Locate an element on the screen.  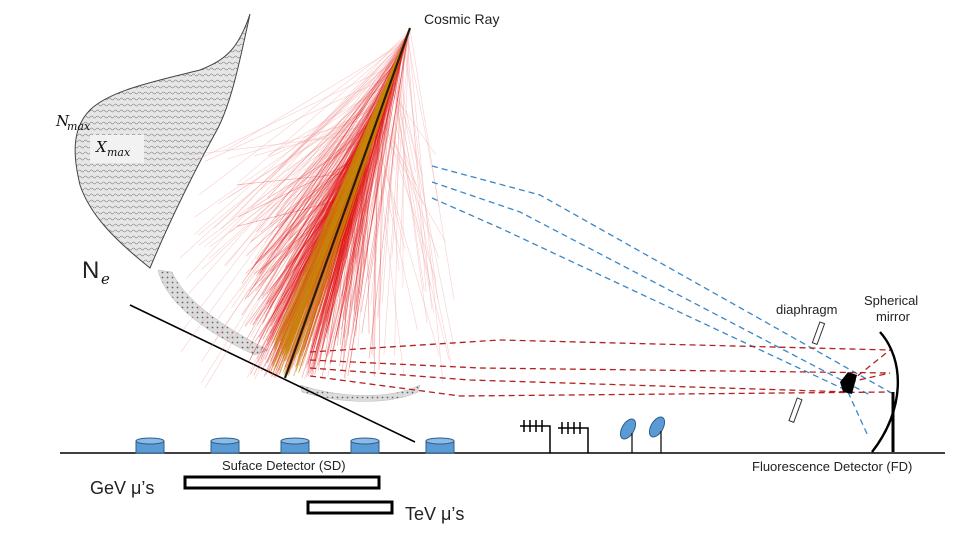
surface-detector-tanks is located at coordinates (295, 445).